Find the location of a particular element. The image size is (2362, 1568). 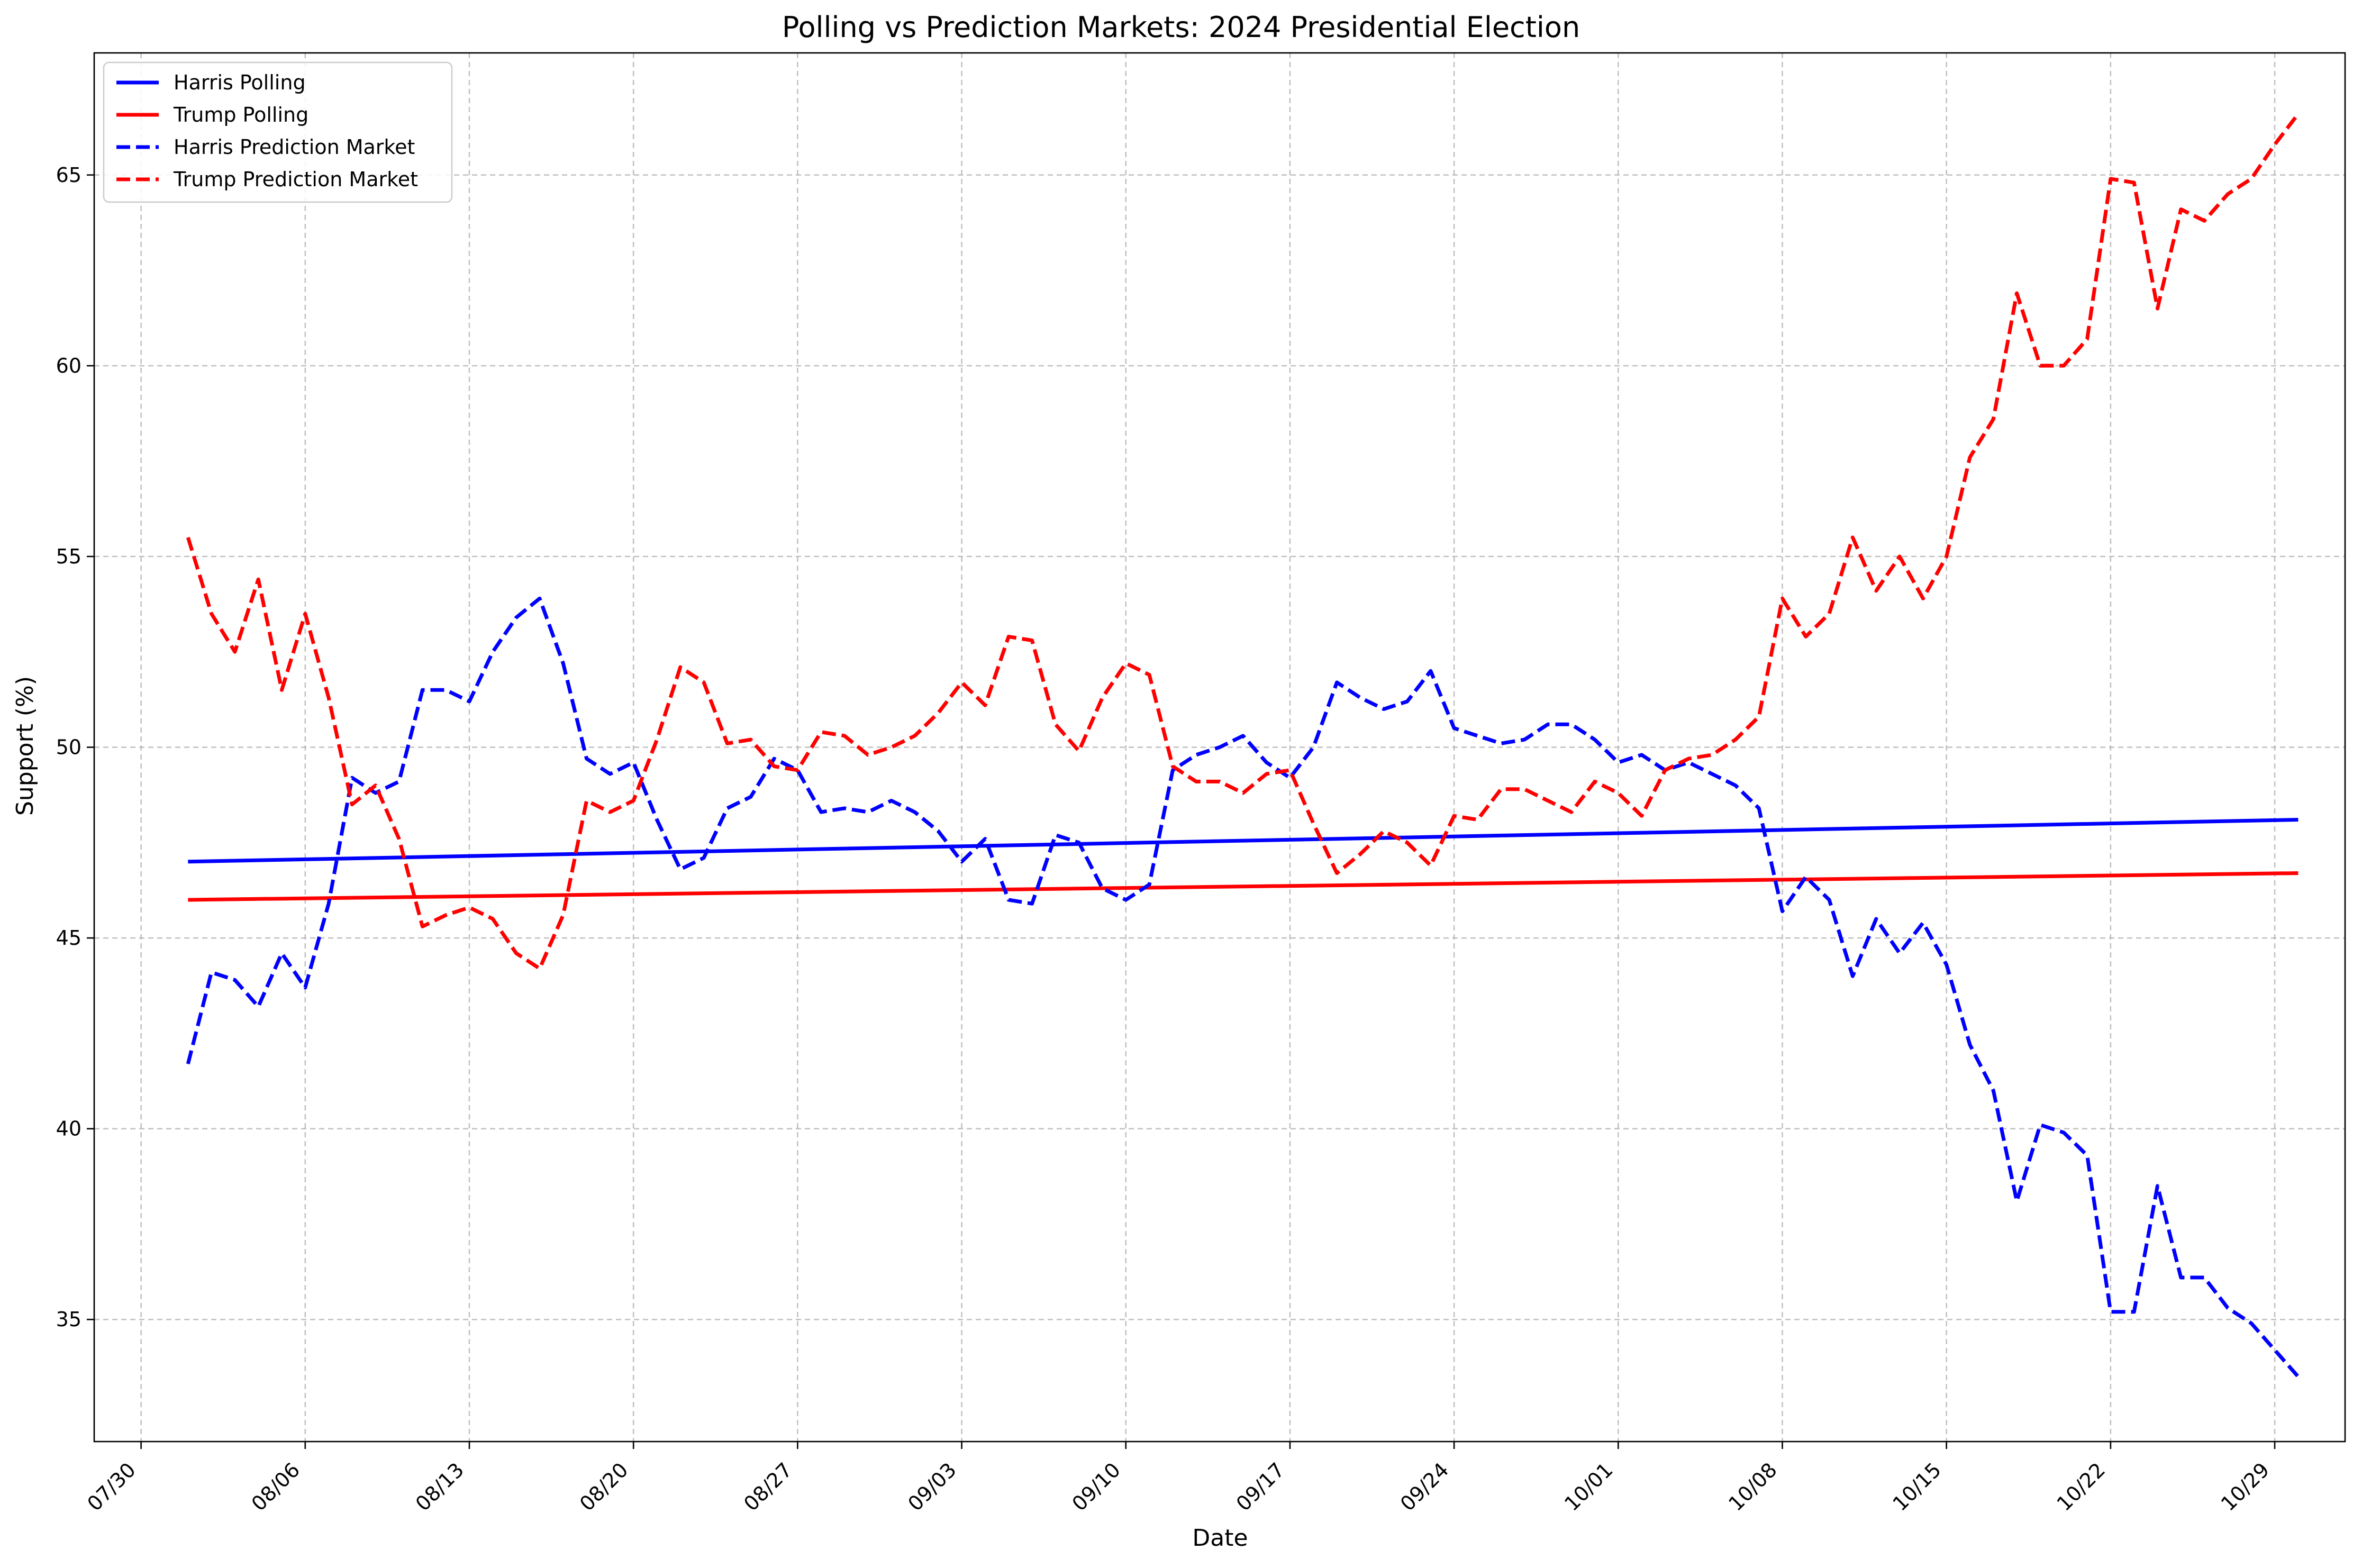

y-tick-label: 65 is located at coordinates (68, 175).